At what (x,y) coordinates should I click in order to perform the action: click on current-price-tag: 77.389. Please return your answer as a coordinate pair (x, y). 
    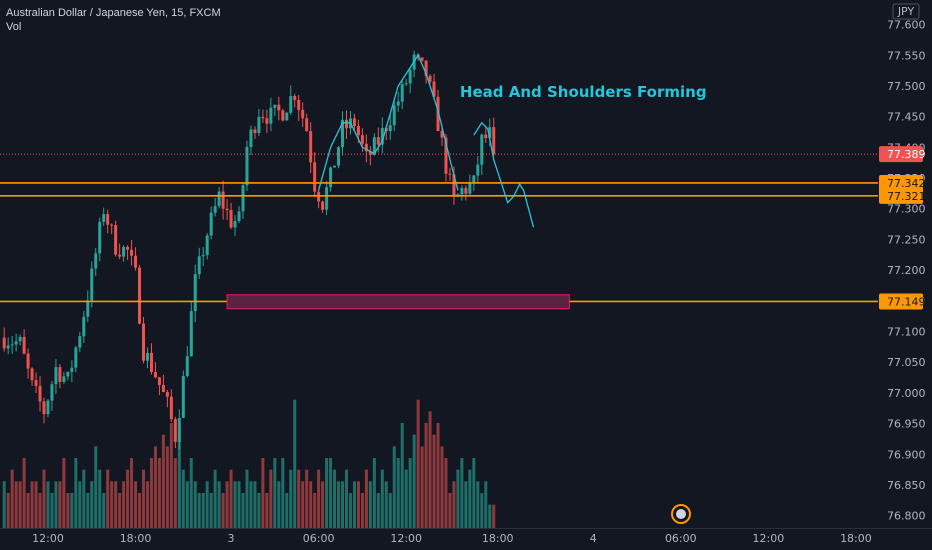
    Looking at the image, I should click on (902, 154).